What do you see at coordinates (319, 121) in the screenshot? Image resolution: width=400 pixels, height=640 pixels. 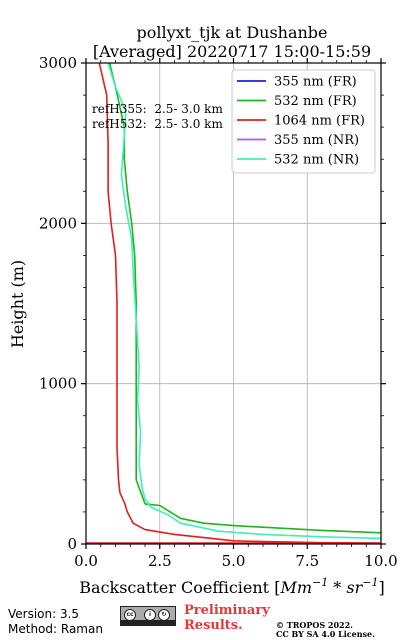 I see `legend-label-2: 1064 nm (FR)` at bounding box center [319, 121].